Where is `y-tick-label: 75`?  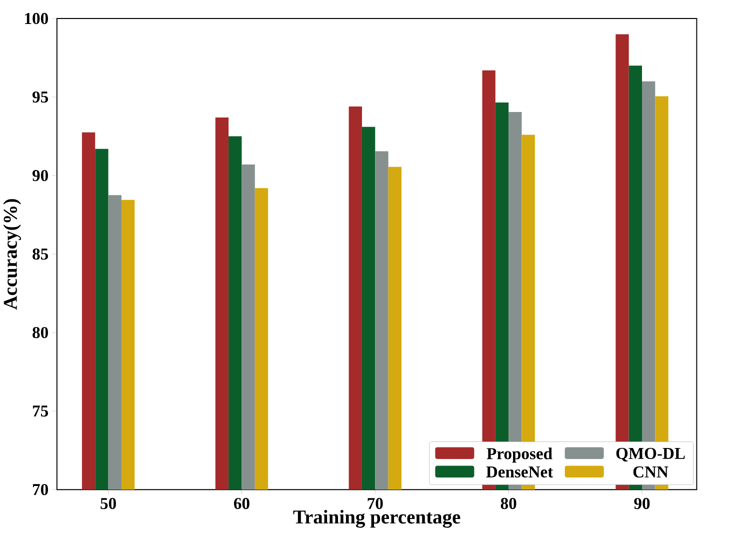 y-tick-label: 75 is located at coordinates (40, 411).